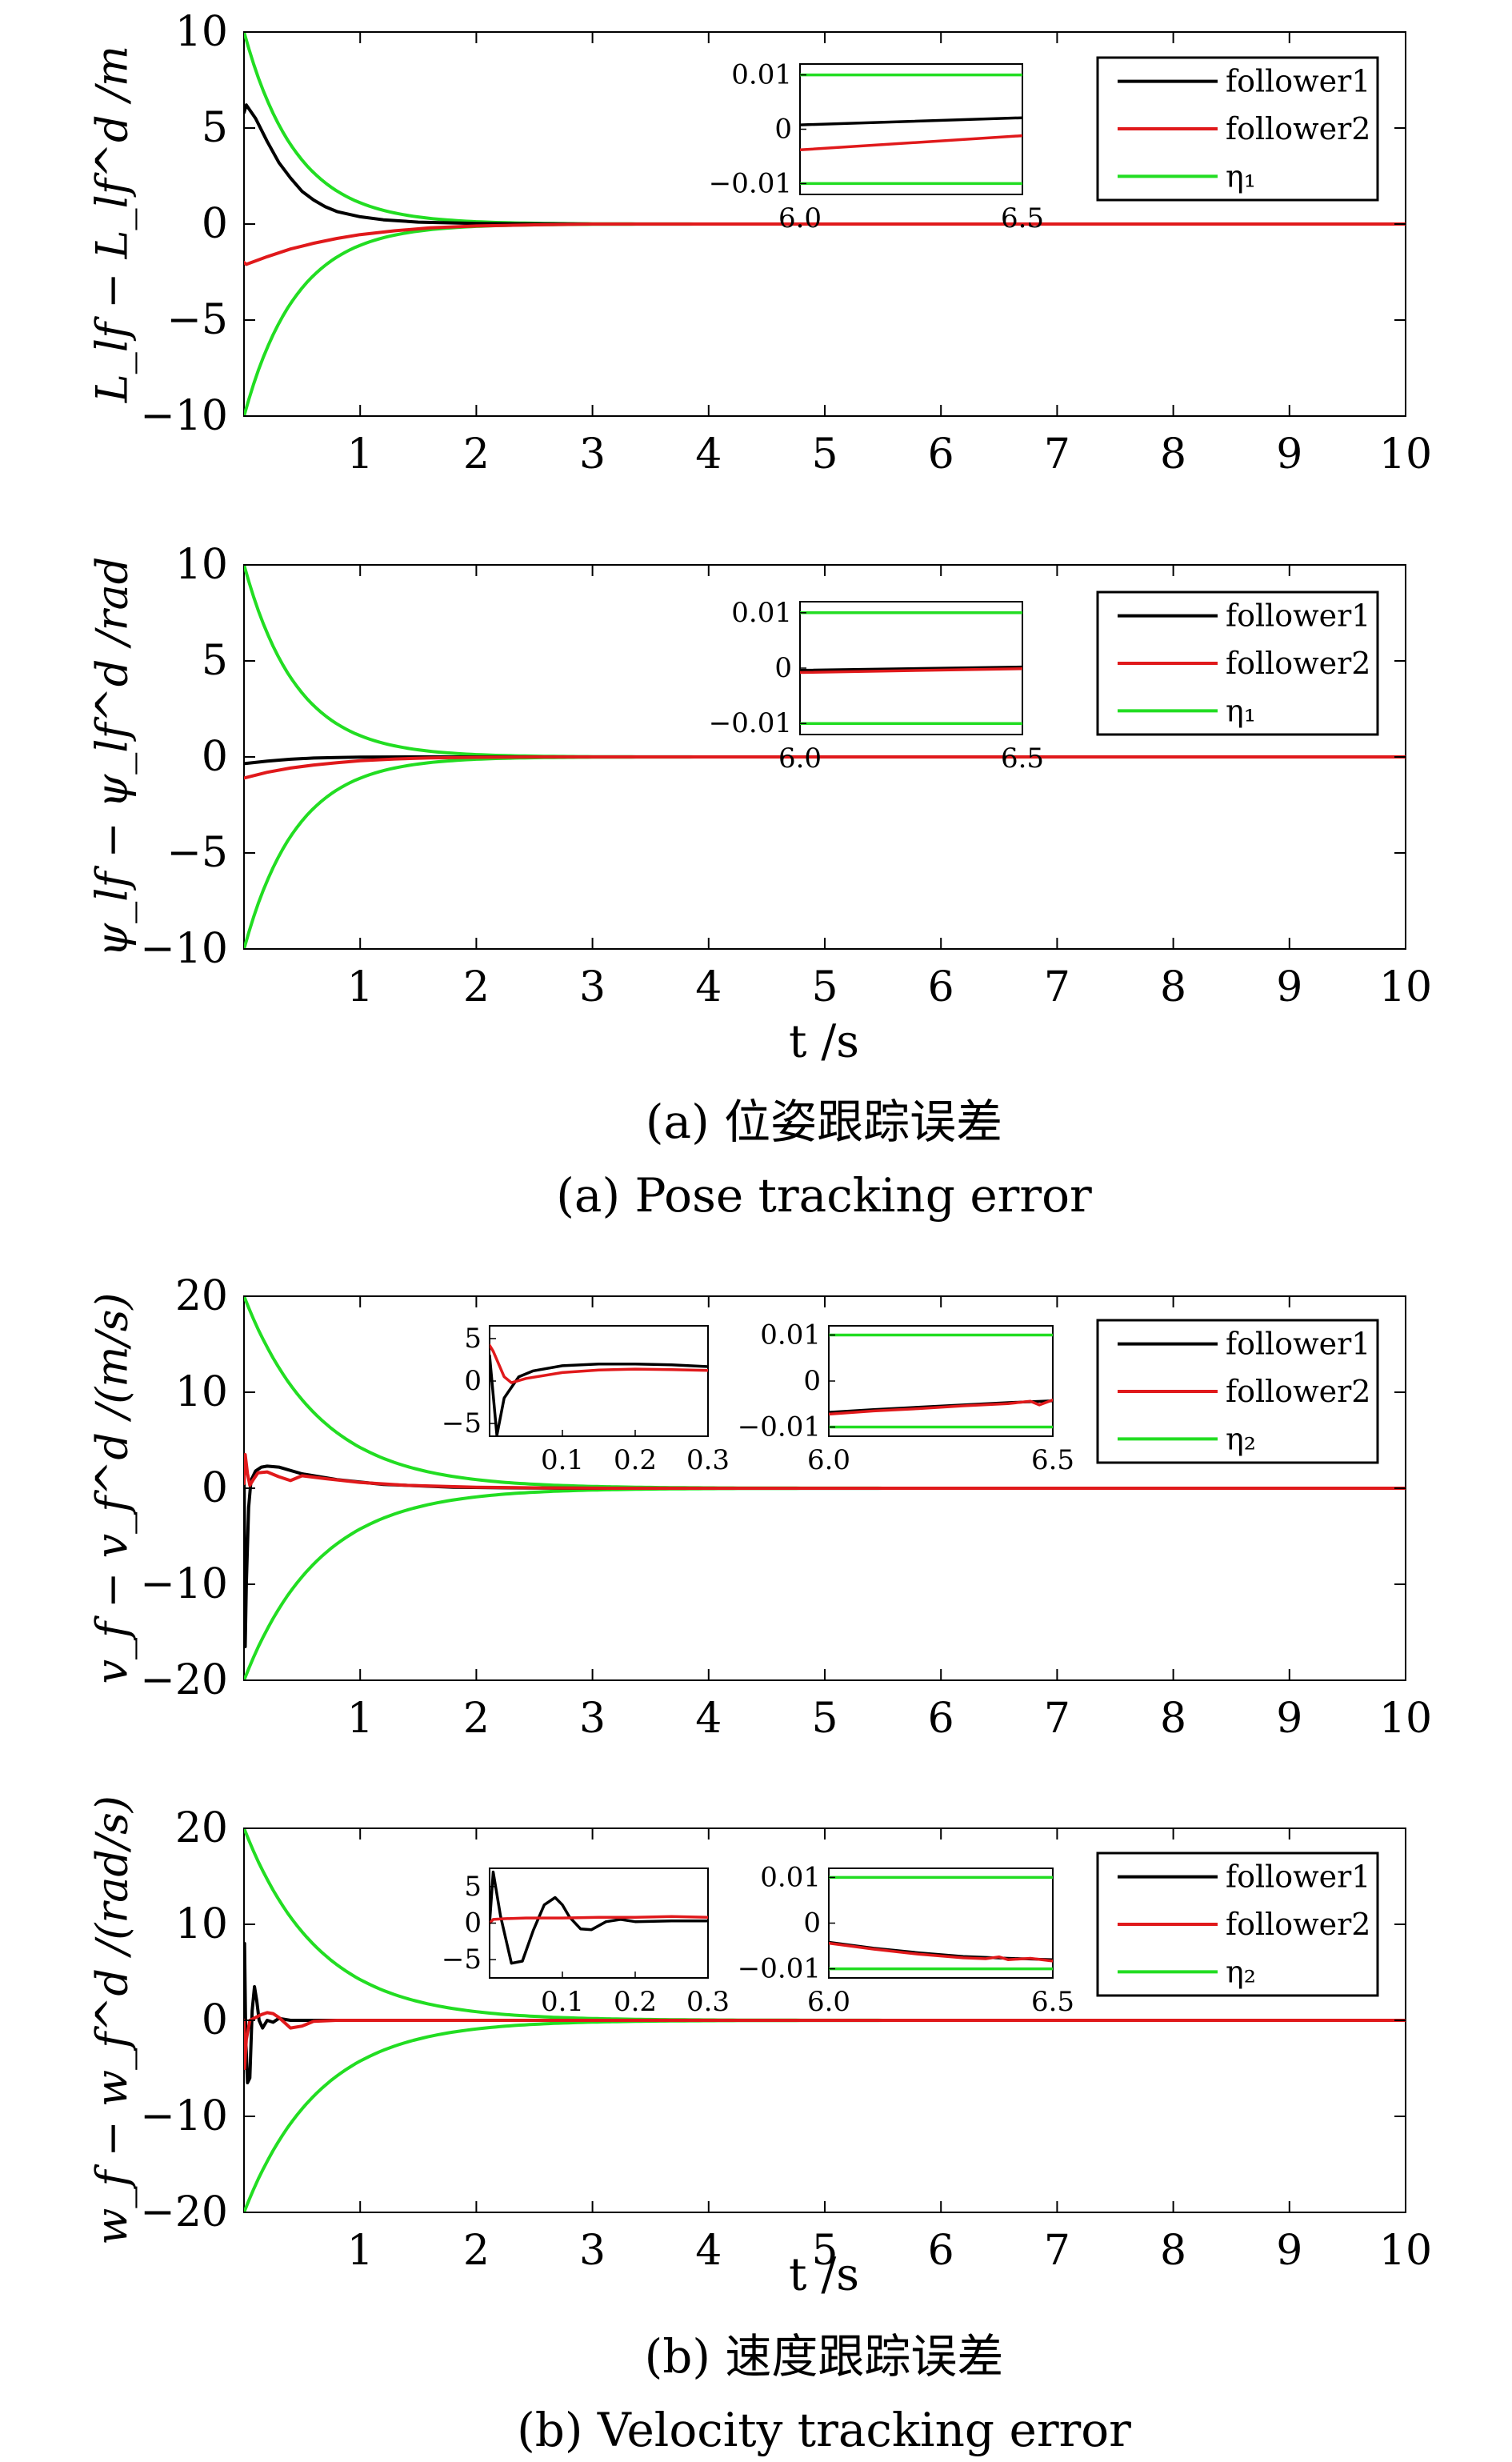  I want to click on inset-y-tick-label: 5, so click(473, 1887).